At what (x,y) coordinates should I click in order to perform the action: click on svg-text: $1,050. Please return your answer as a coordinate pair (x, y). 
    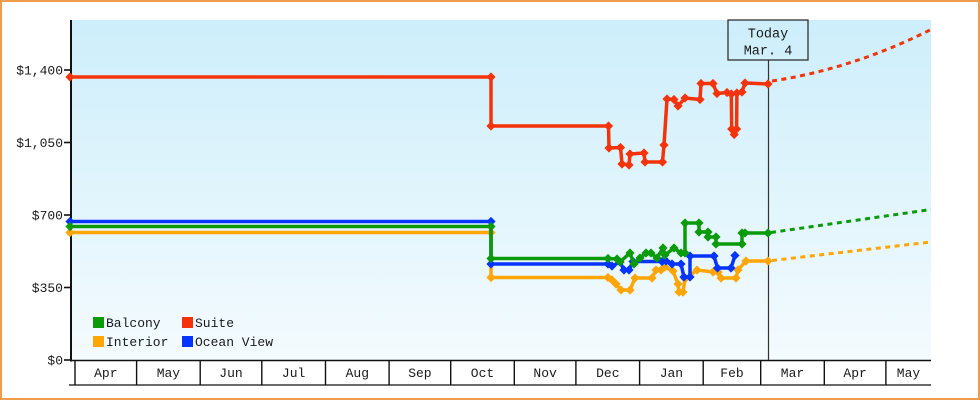
    Looking at the image, I should click on (39, 143).